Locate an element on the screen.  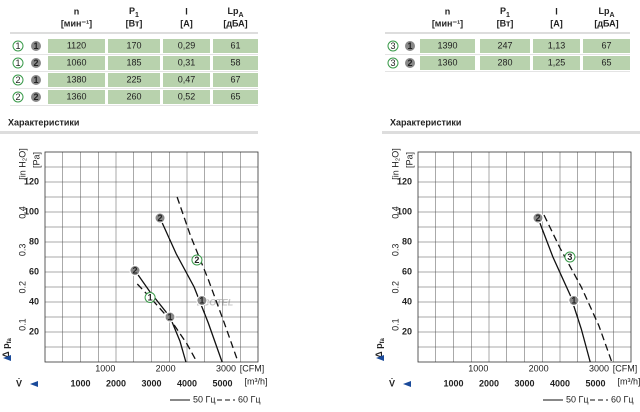
curve-number: 2 is located at coordinates (17, 97).